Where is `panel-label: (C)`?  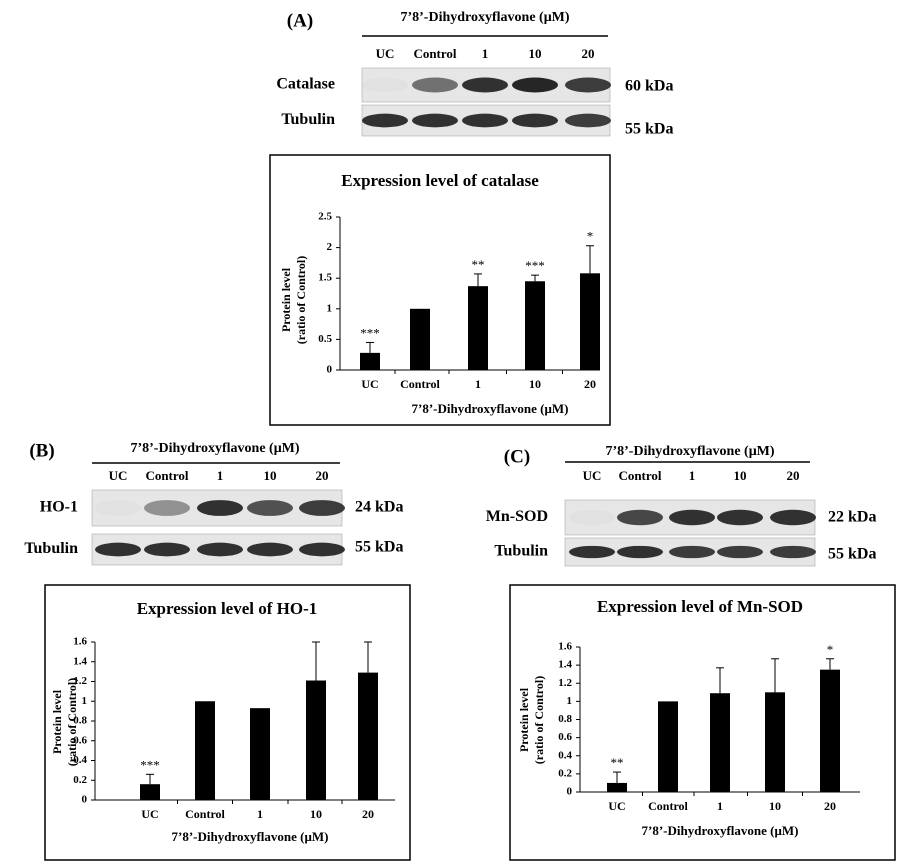 panel-label: (C) is located at coordinates (517, 456).